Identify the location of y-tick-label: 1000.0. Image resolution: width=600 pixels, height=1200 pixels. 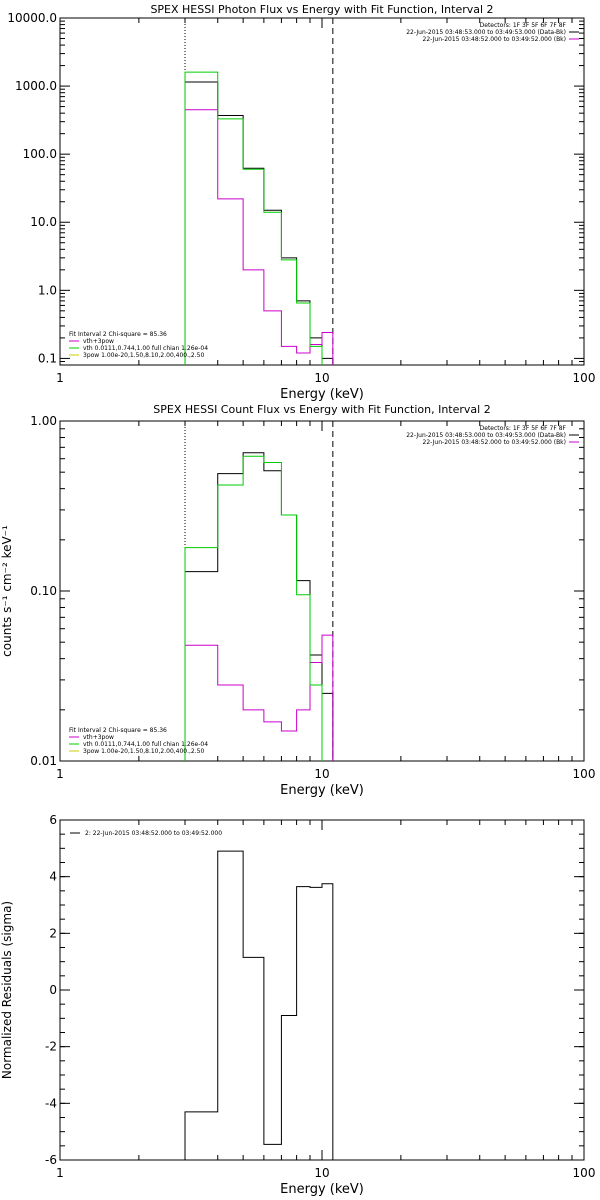
(36, 86).